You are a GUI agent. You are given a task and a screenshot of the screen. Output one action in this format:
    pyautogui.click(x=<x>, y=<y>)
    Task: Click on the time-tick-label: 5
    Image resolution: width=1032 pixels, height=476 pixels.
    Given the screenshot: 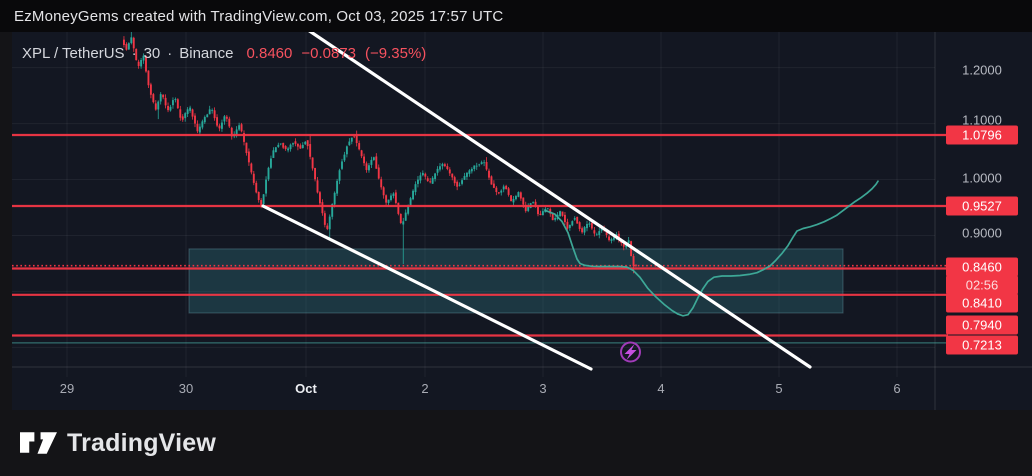 What is the action you would take?
    pyautogui.click(x=779, y=388)
    